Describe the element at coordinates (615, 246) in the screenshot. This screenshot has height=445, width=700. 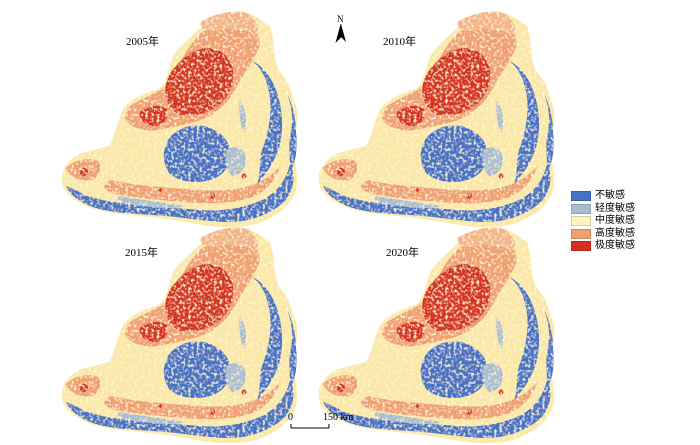
I see `legend-label: 极度敏感` at that location.